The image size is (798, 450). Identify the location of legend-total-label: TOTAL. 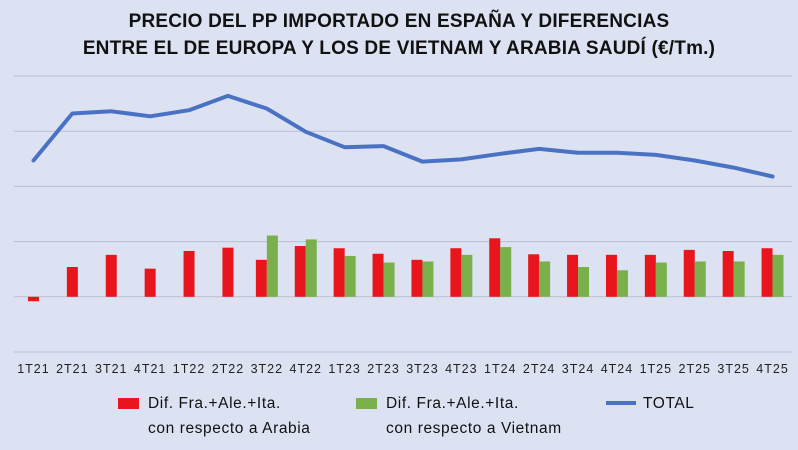
(669, 403).